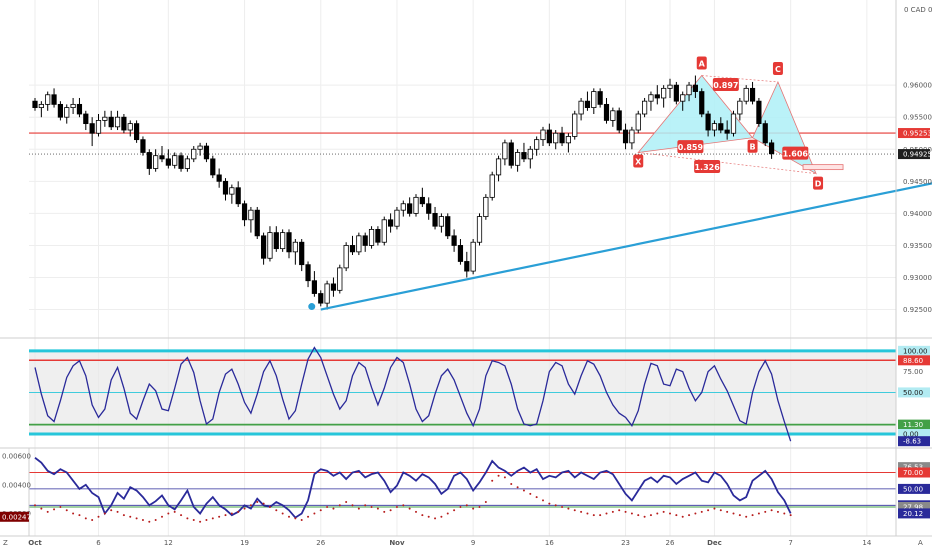 The height and width of the screenshot is (550, 932). Describe the element at coordinates (796, 154) in the screenshot. I see `ratio-label-4: 1.606` at that location.